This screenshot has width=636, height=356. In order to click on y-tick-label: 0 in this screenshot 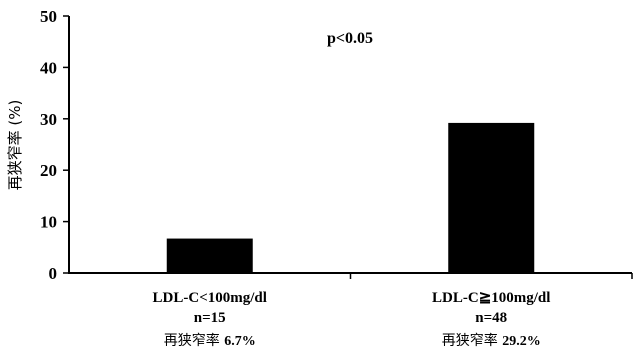, I will do `click(53, 273)`.